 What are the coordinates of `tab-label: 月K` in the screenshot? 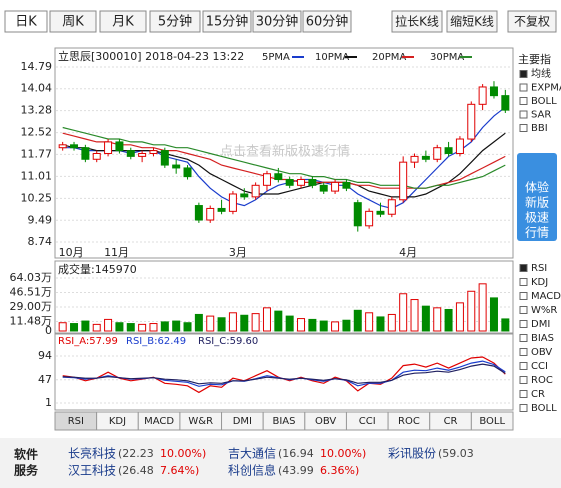 It's located at (123, 22).